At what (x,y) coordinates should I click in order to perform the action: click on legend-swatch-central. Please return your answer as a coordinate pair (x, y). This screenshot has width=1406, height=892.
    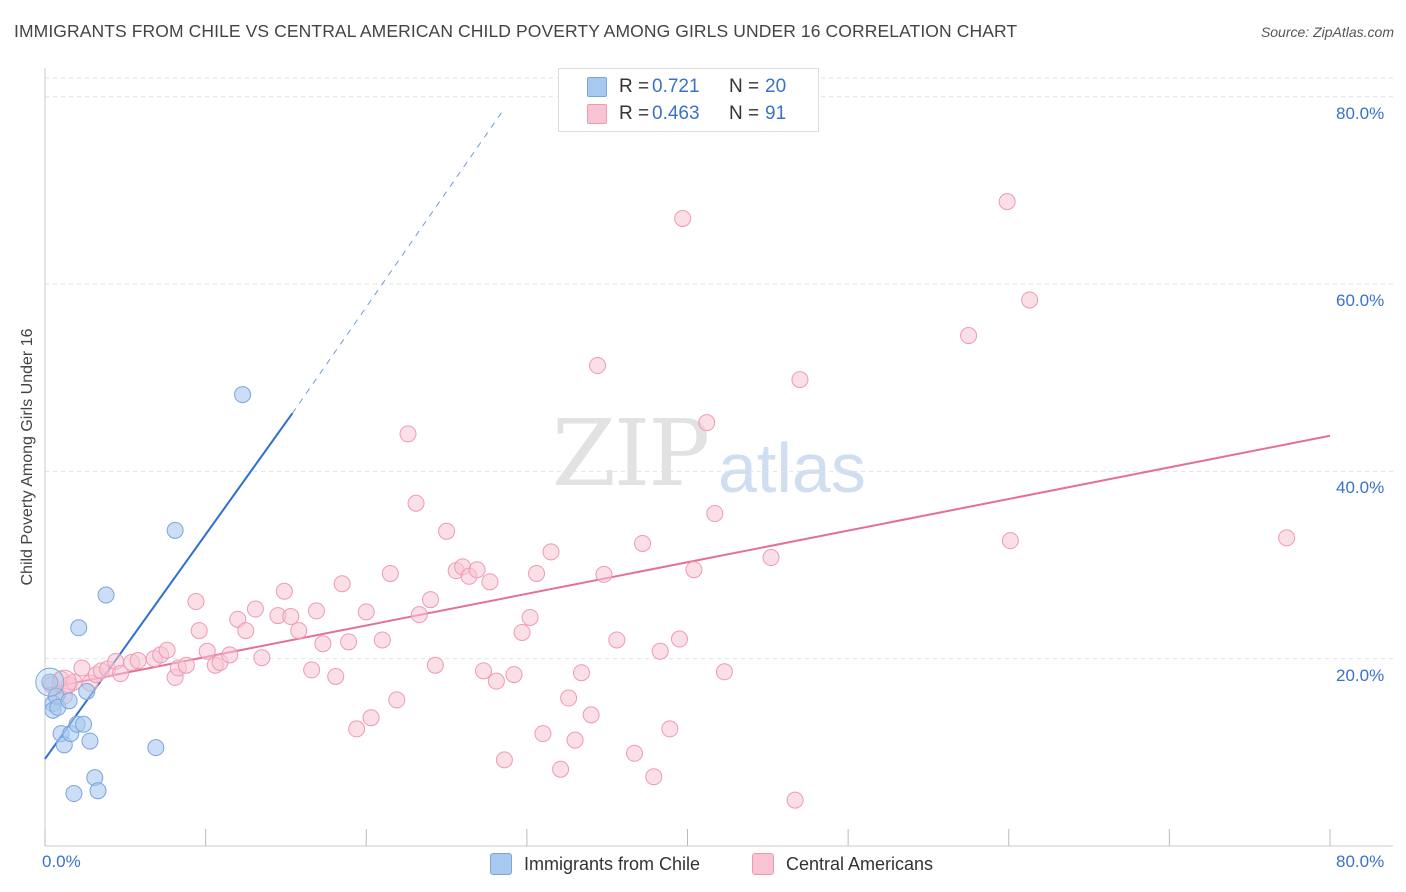
    Looking at the image, I should click on (597, 114).